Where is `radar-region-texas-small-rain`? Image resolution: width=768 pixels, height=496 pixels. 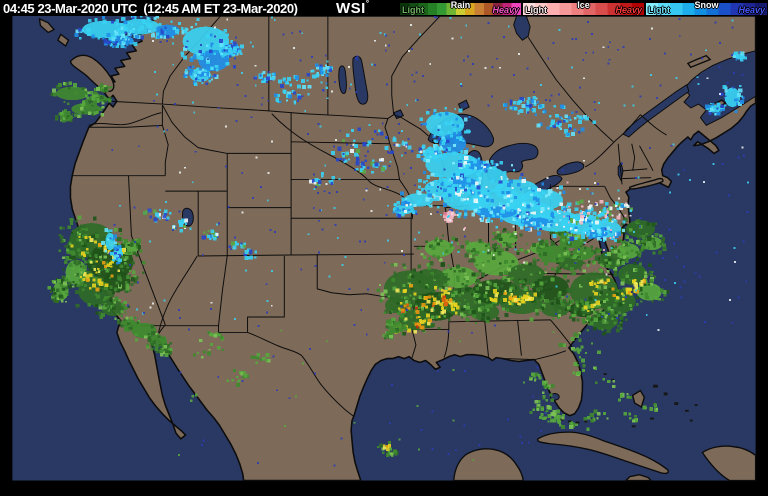
radar-region-texas-small-rain is located at coordinates (395, 328).